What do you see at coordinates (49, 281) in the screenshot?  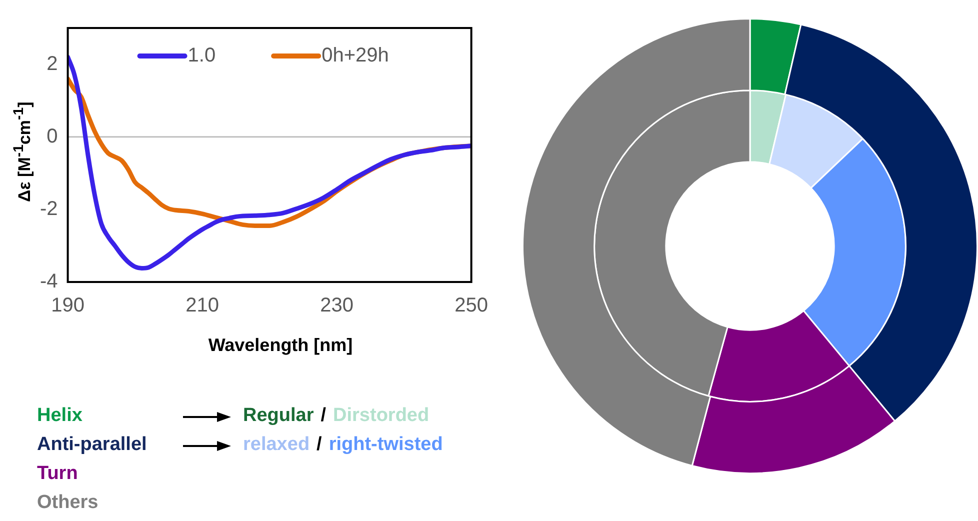 I see `y-tick-label: -4` at bounding box center [49, 281].